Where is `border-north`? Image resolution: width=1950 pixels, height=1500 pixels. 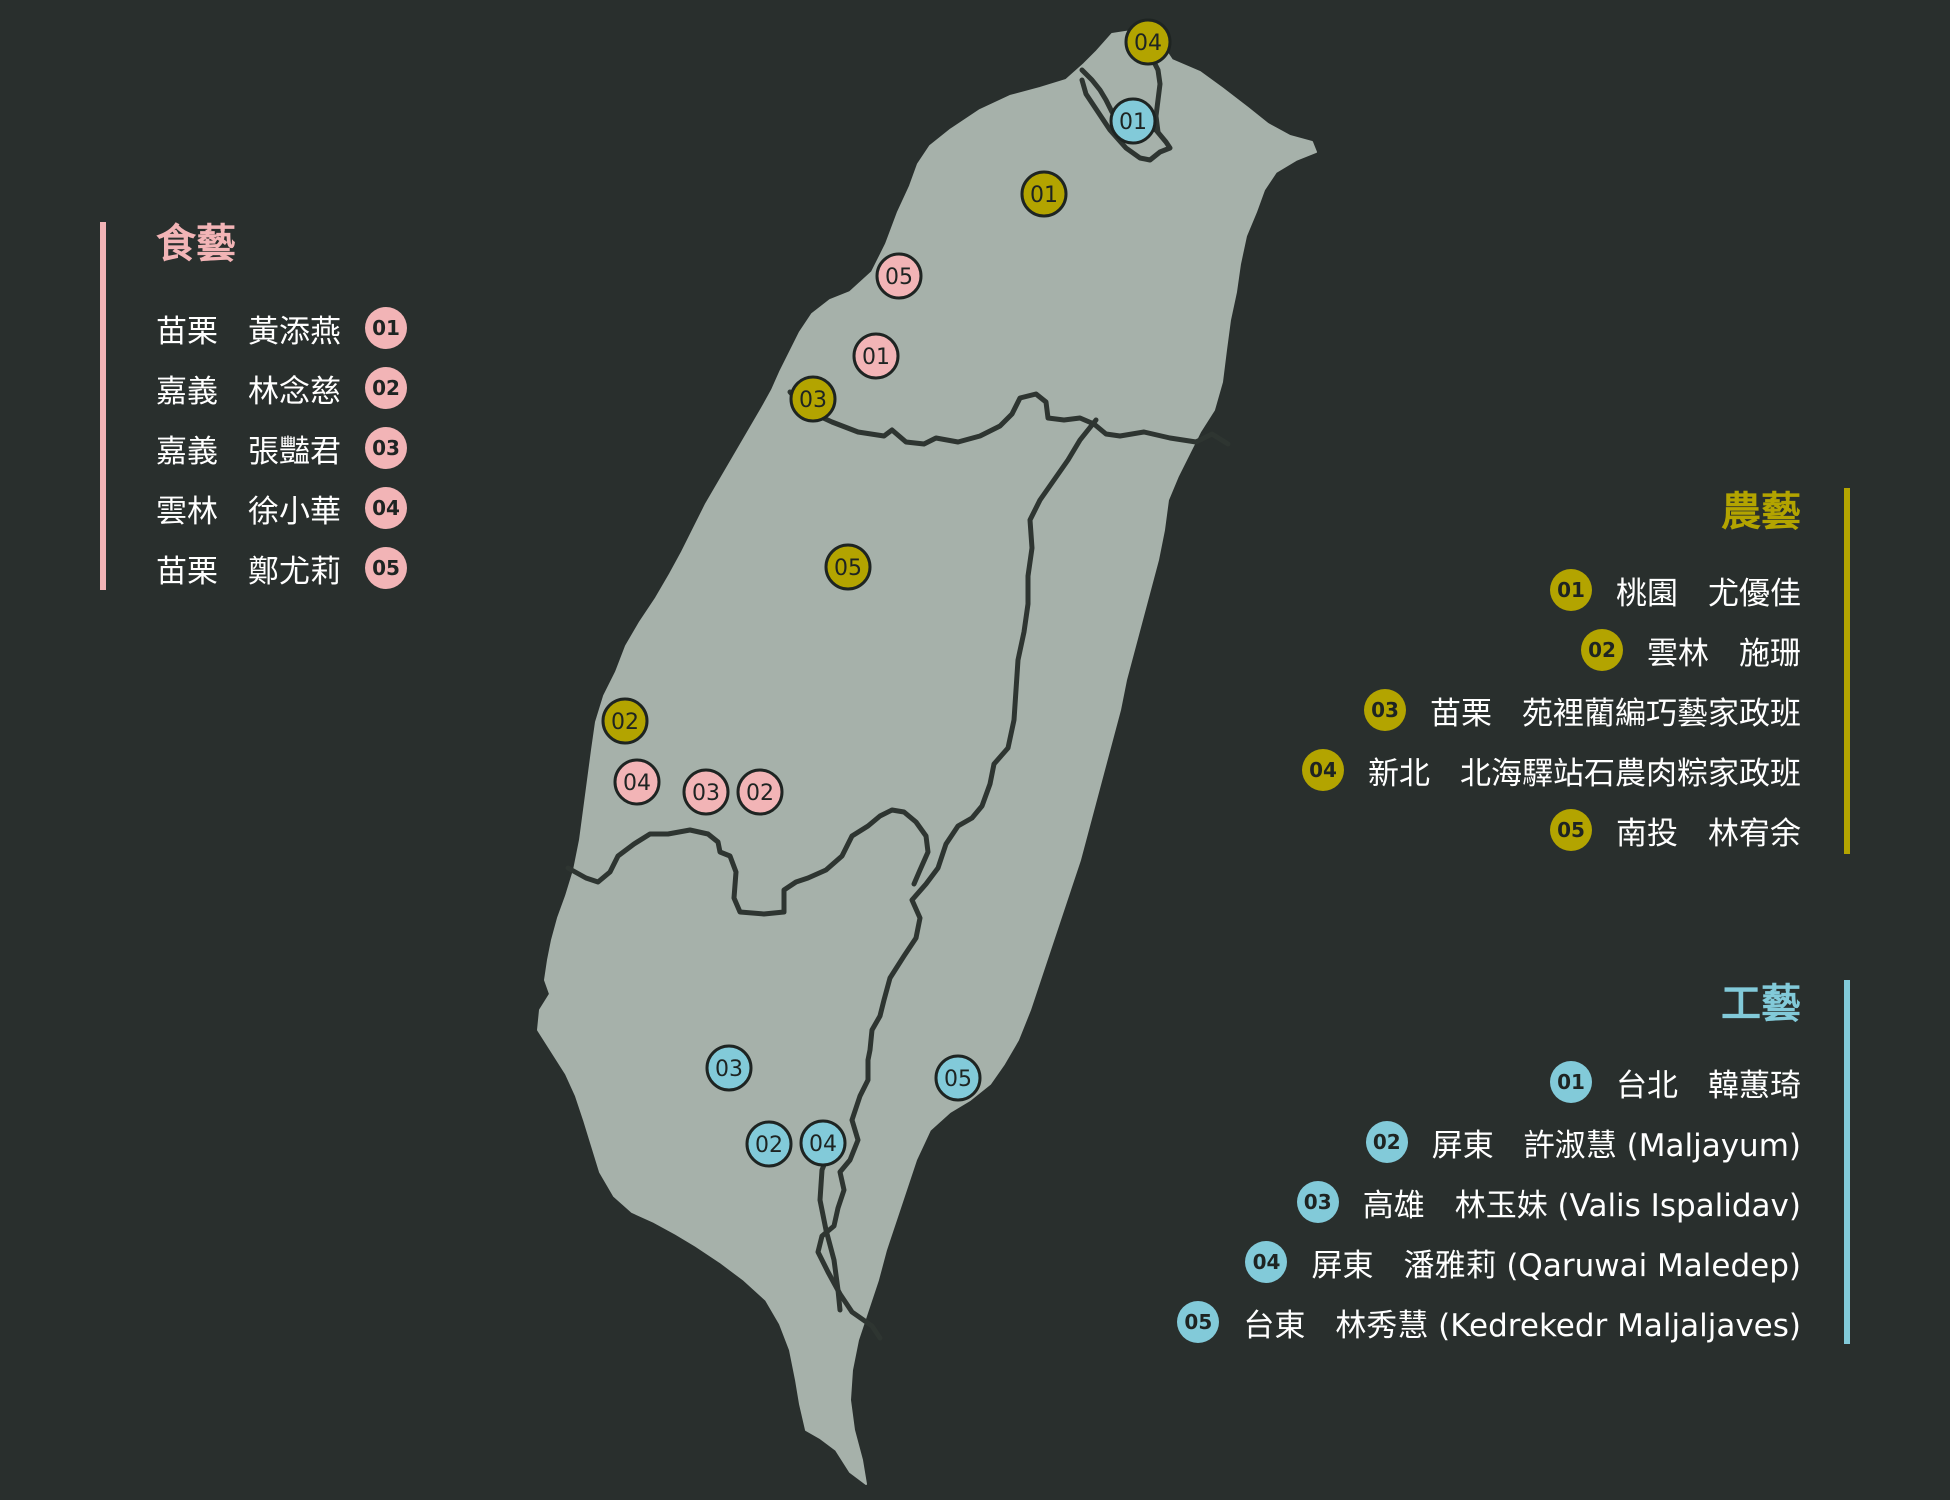 border-north is located at coordinates (1009, 418).